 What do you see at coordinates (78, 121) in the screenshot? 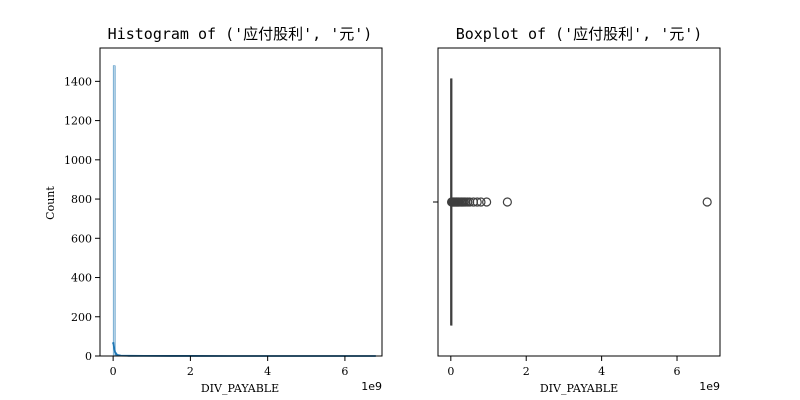
I see `histogram-y-tick-label: 1200` at bounding box center [78, 121].